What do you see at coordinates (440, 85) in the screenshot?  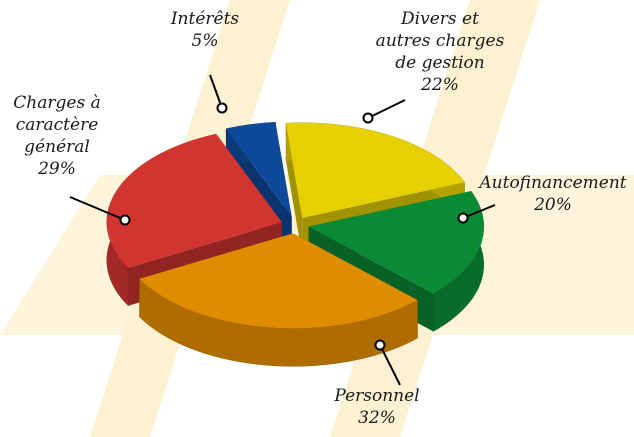 I see `value-label: 22%` at bounding box center [440, 85].